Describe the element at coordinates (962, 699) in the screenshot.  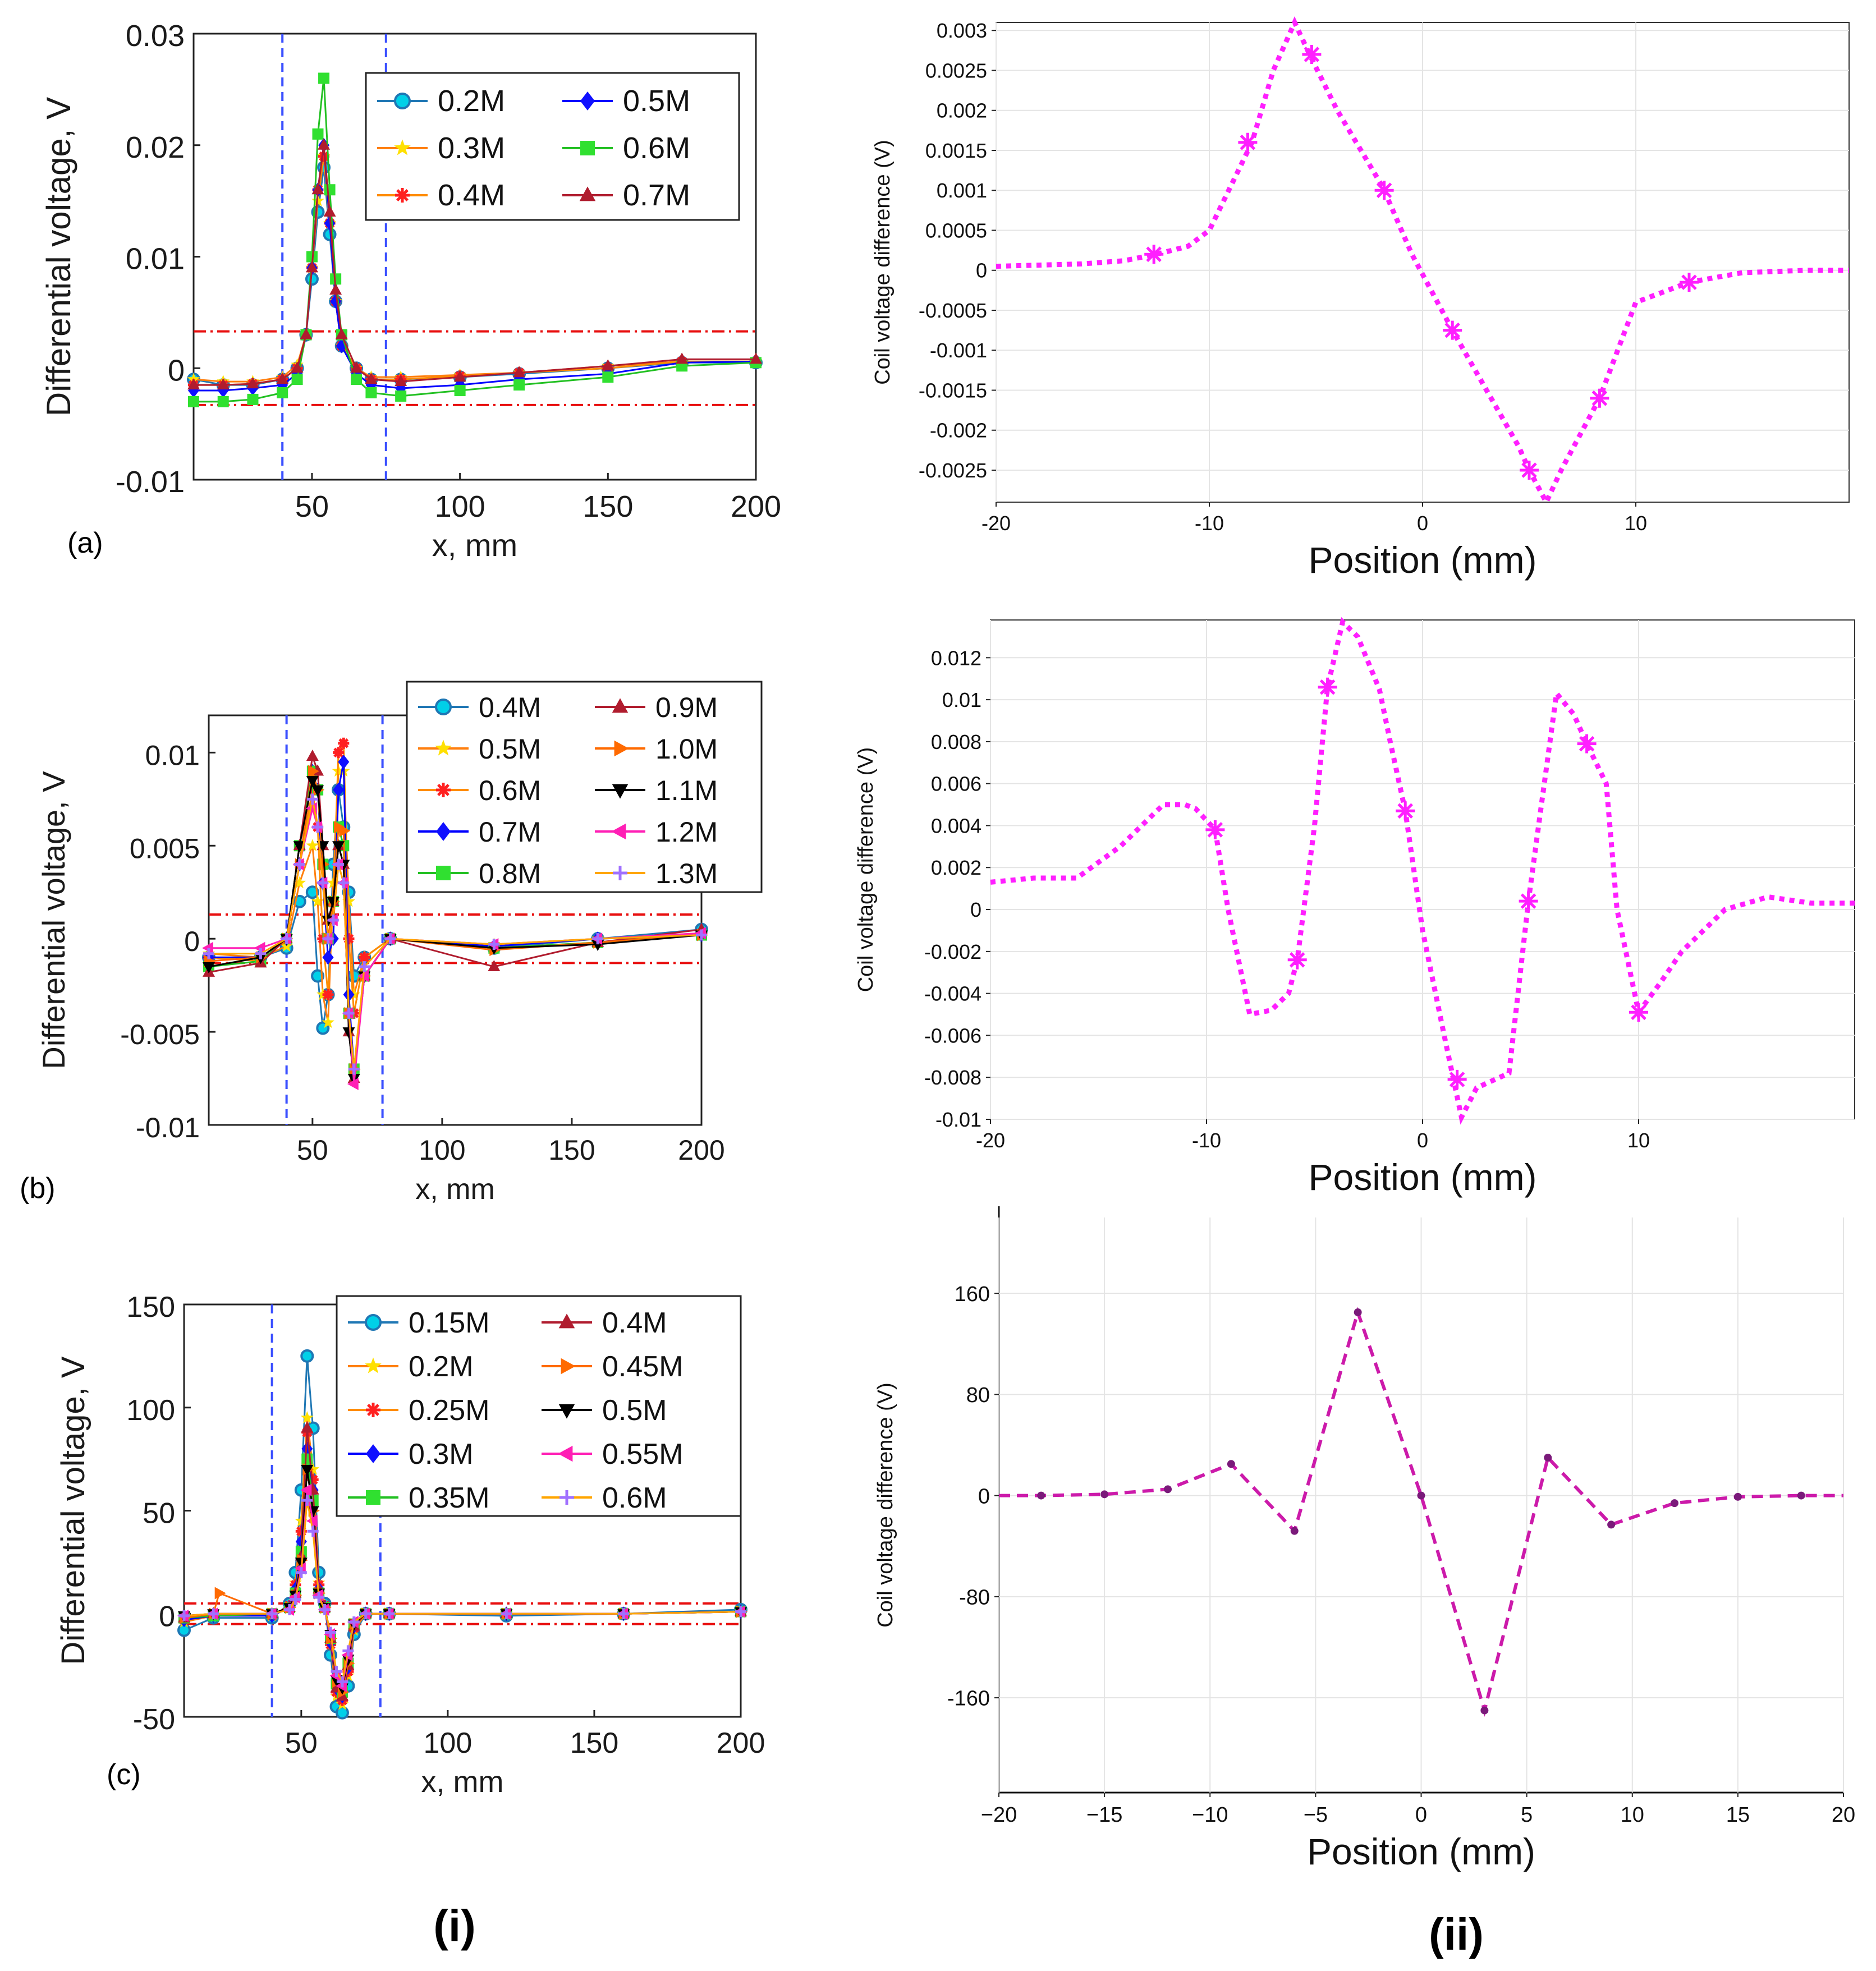
I see `y-tick-label: 0.01` at that location.